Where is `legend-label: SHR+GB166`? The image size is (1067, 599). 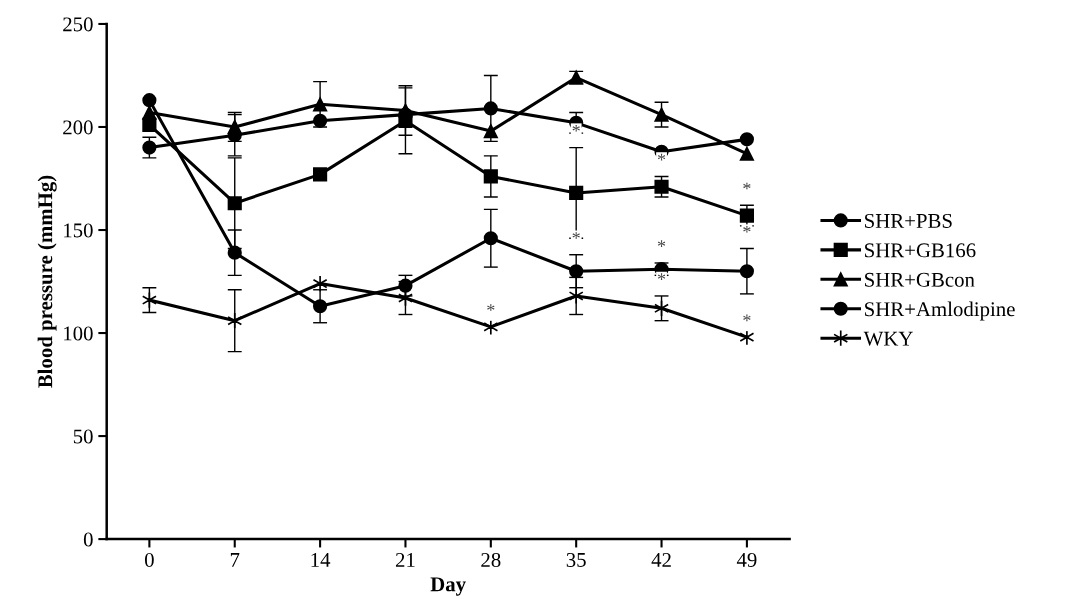
legend-label: SHR+GB166 is located at coordinates (920, 250).